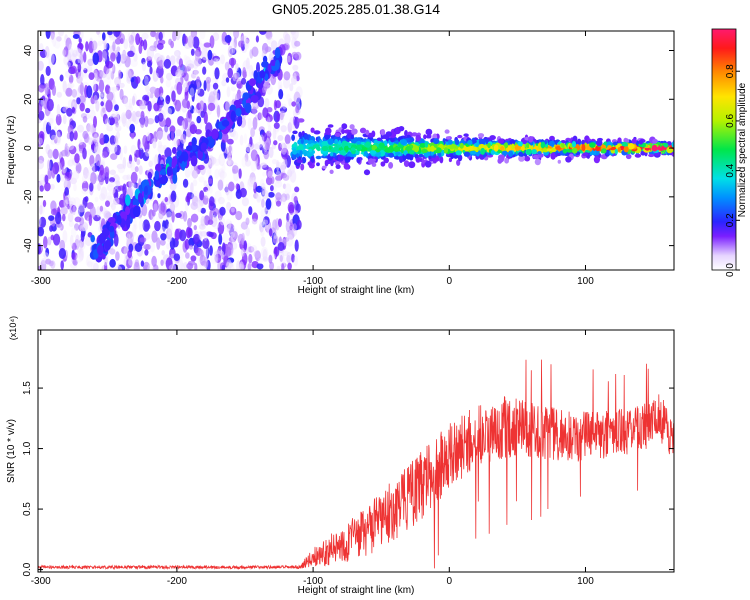 This screenshot has width=750, height=600. I want to click on x-tick-label: 100, so click(585, 581).